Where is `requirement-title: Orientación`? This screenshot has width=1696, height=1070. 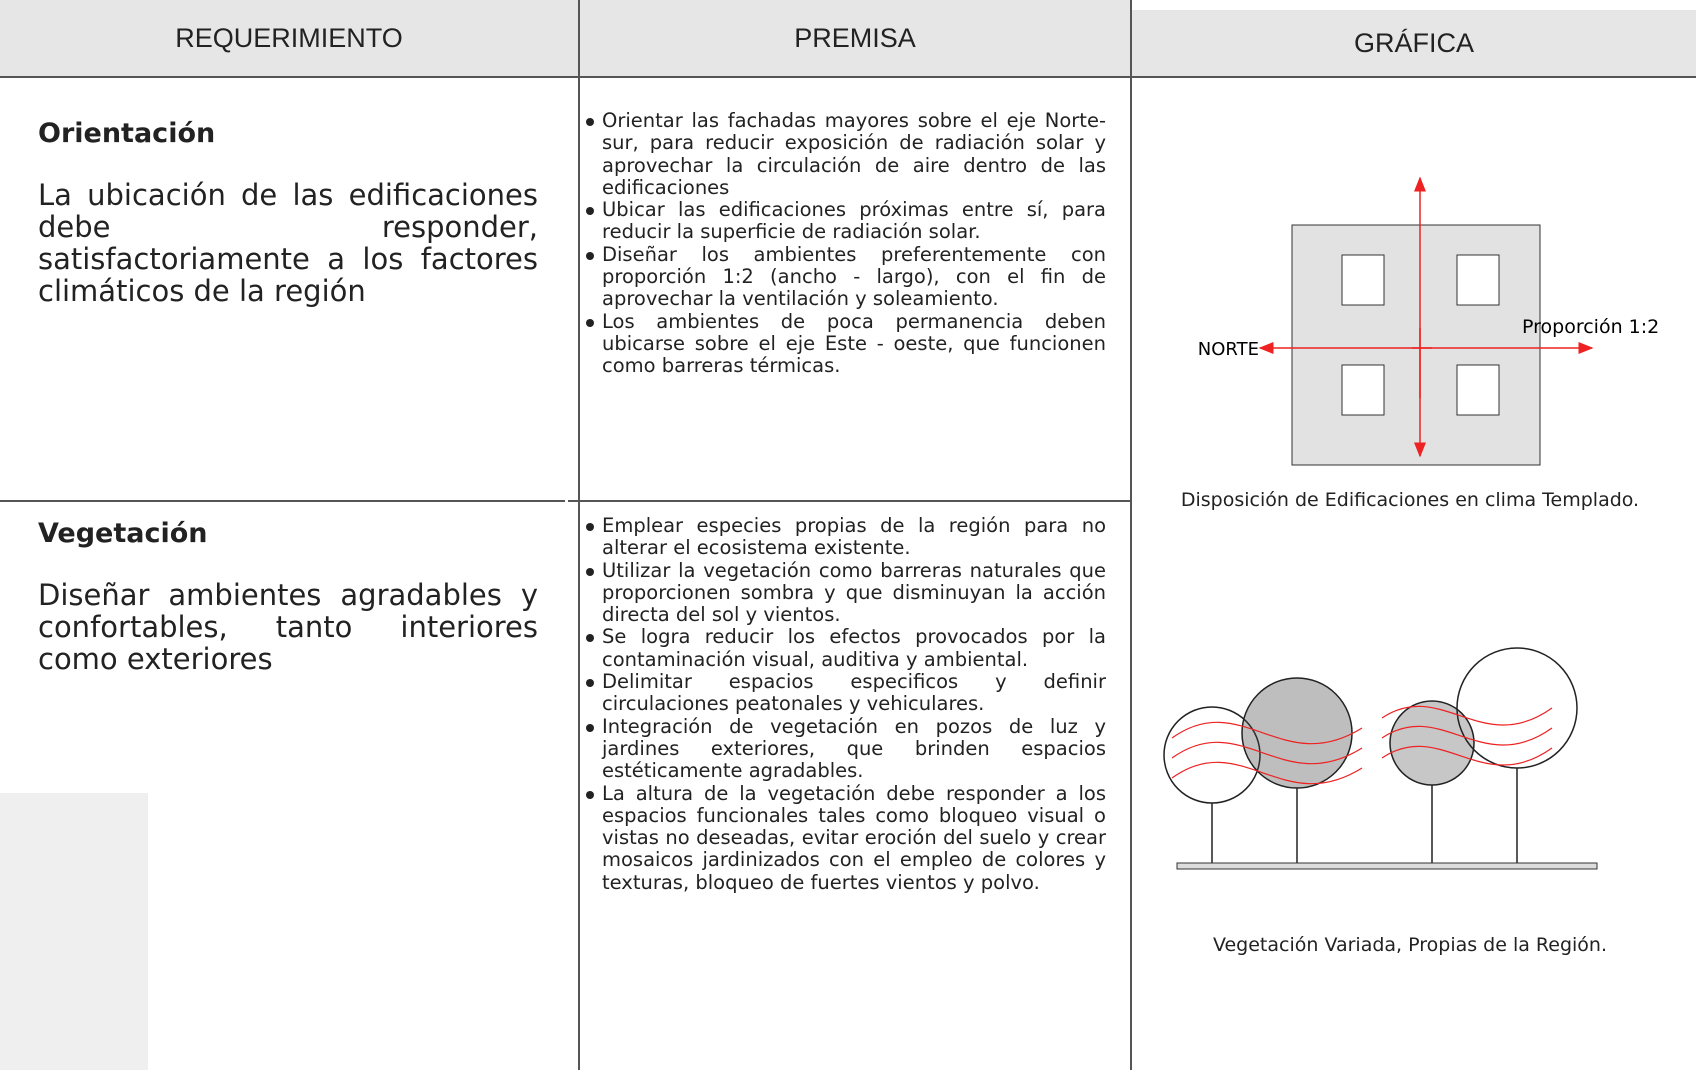
requirement-title: Orientación is located at coordinates (127, 133).